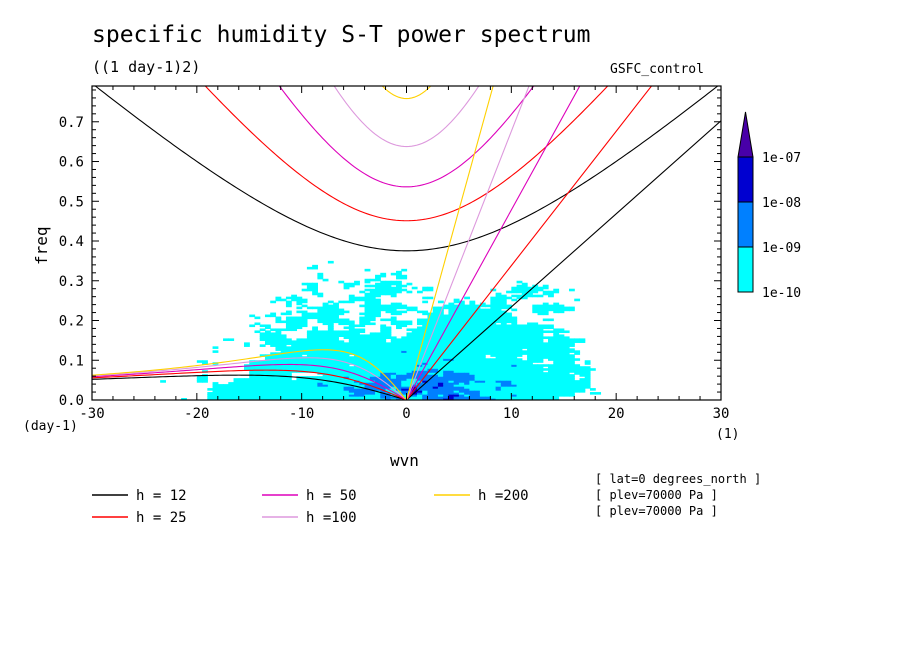 This screenshot has width=904, height=654. Describe the element at coordinates (493, 243) in the screenshot. I see `kelvin-curve` at that location.